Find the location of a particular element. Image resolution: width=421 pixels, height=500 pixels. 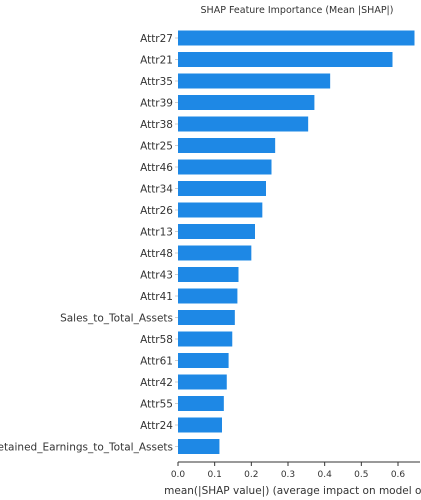

bar-Attr41 is located at coordinates (208, 296).